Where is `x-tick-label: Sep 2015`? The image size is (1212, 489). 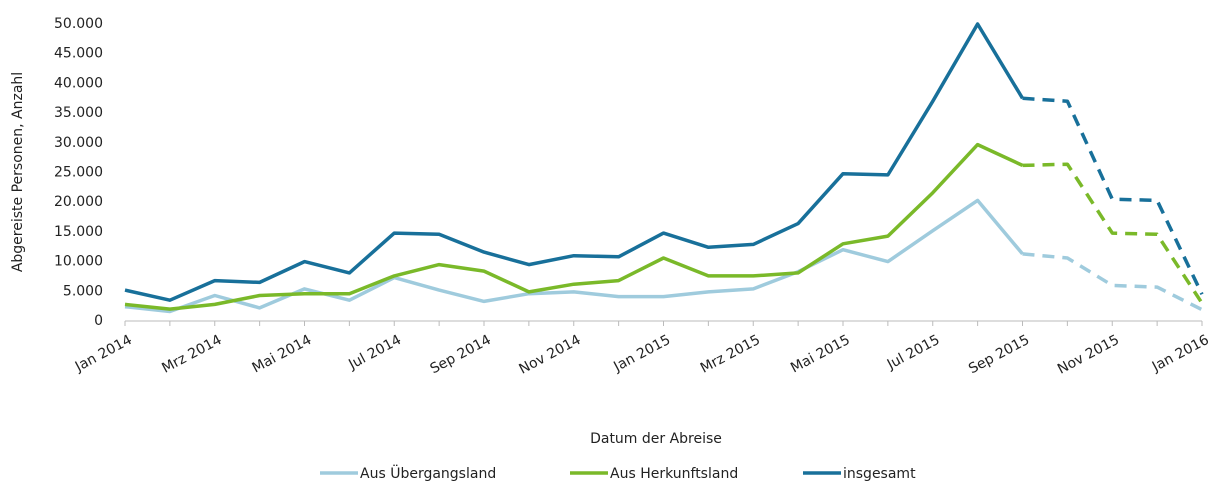 x-tick-label: Sep 2015 is located at coordinates (999, 354).